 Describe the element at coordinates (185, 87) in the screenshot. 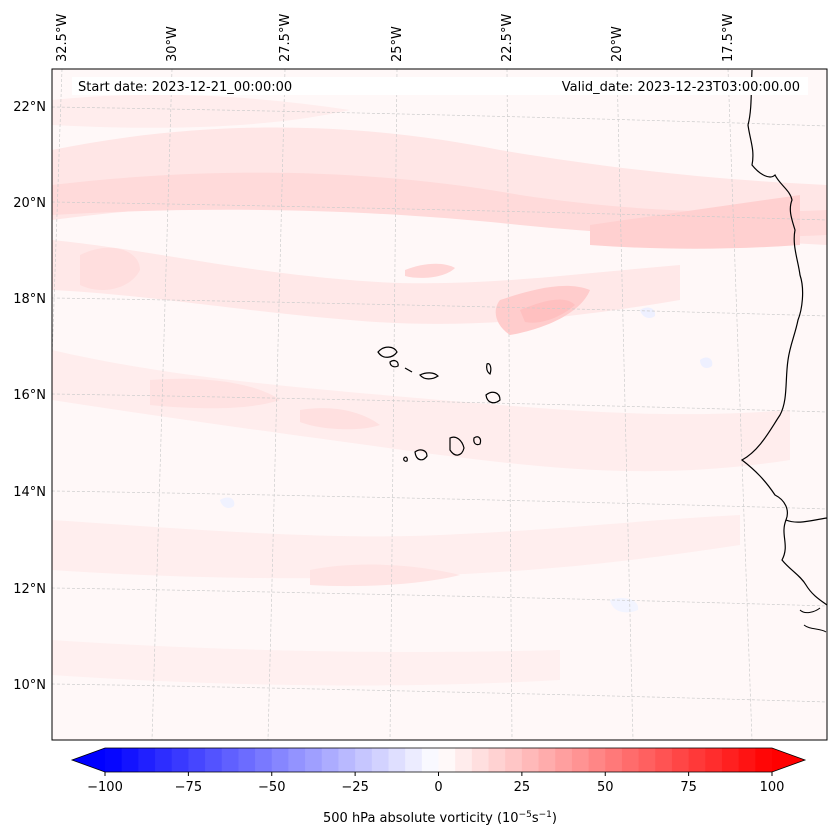

I see `start-date-label: Start date: 2023-12-21_00:00:00` at that location.